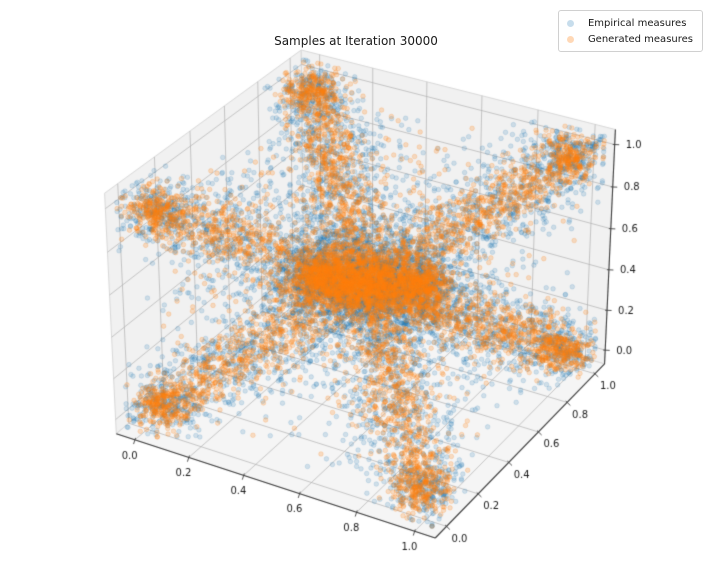 Image resolution: width=712 pixels, height=568 pixels. I want to click on legend-label: Empirical measures, so click(637, 23).